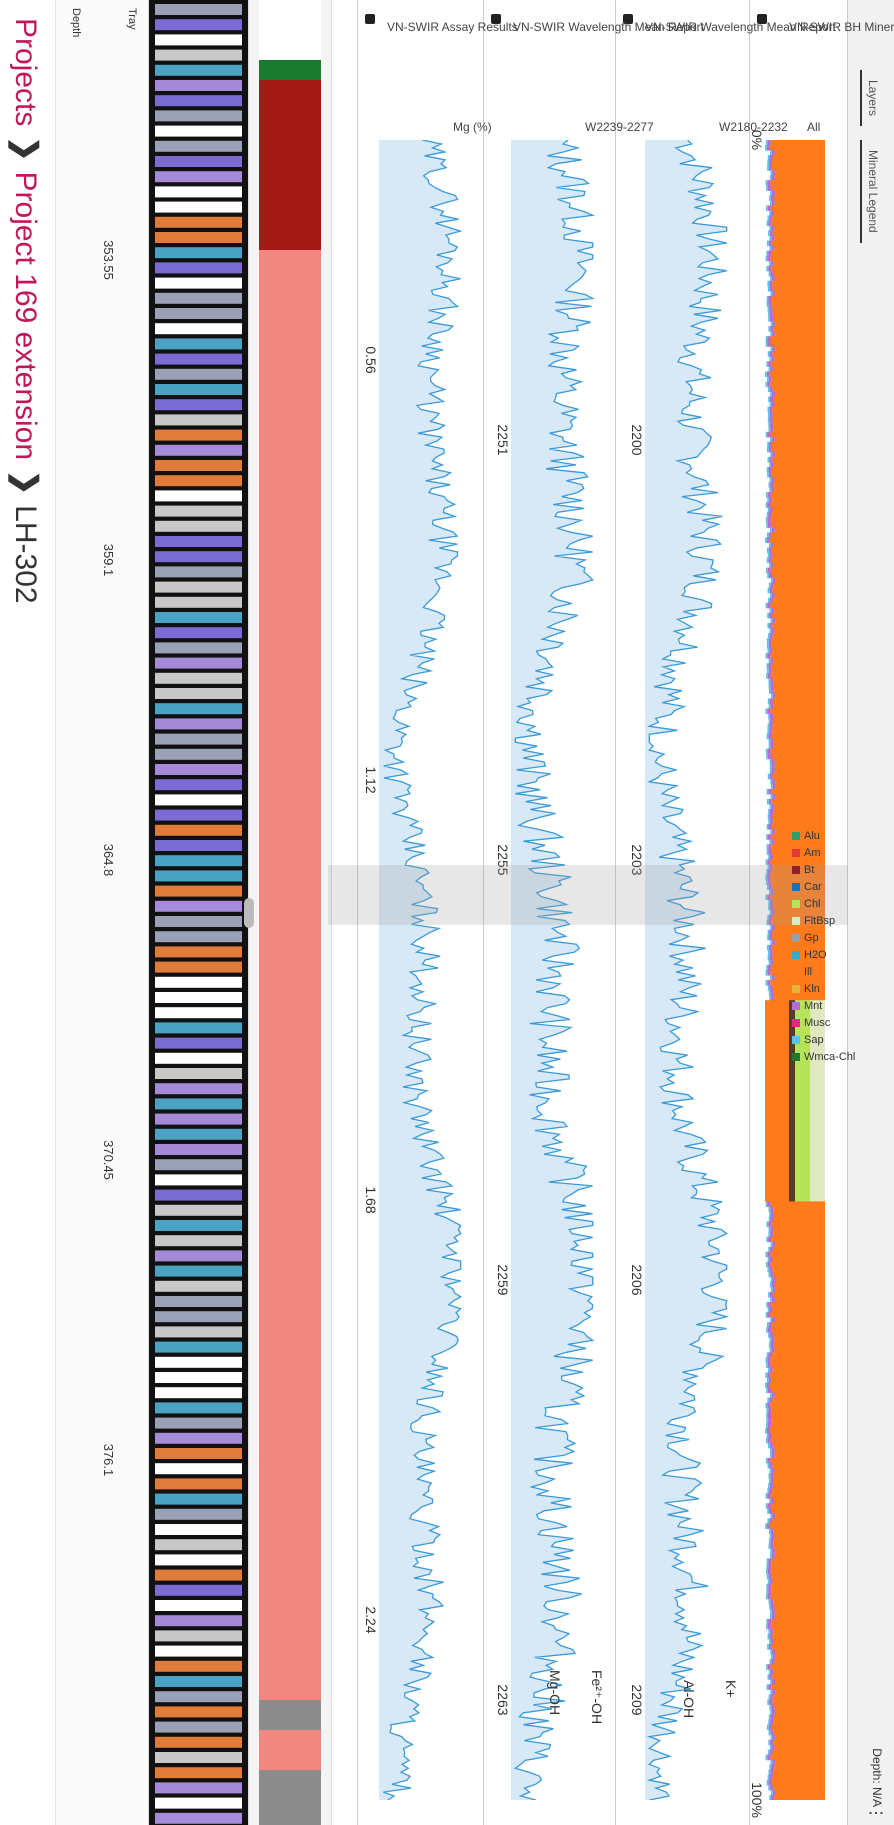 This screenshot has height=1825, width=894. Describe the element at coordinates (249, 913) in the screenshot. I see `resize-handle` at that location.